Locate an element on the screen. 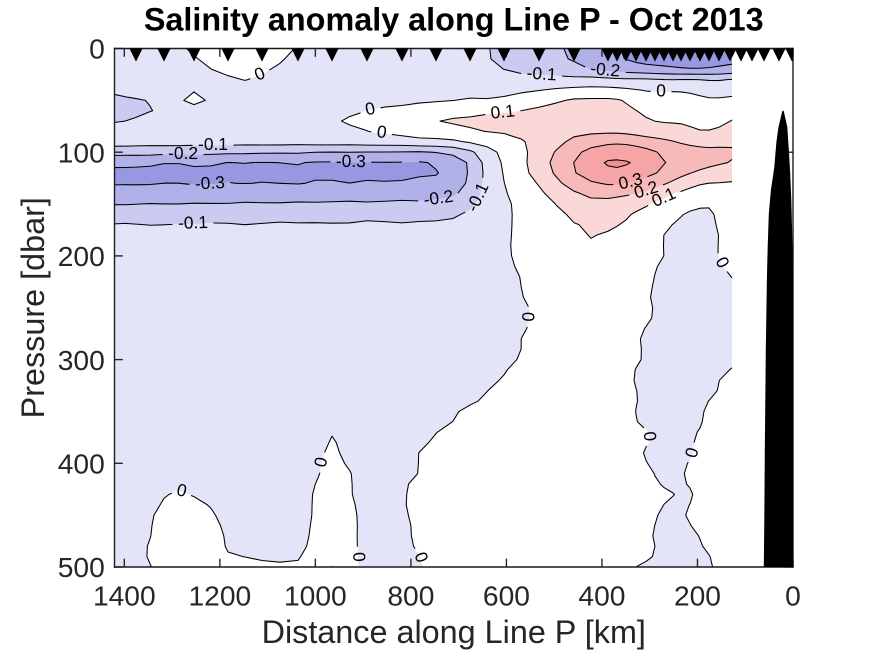  svg-text: 100 is located at coordinates (81, 152).